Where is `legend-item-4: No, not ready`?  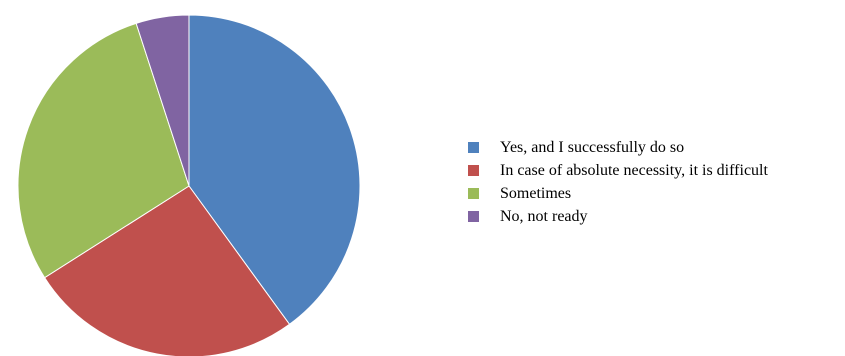
legend-item-4: No, not ready is located at coordinates (618, 216).